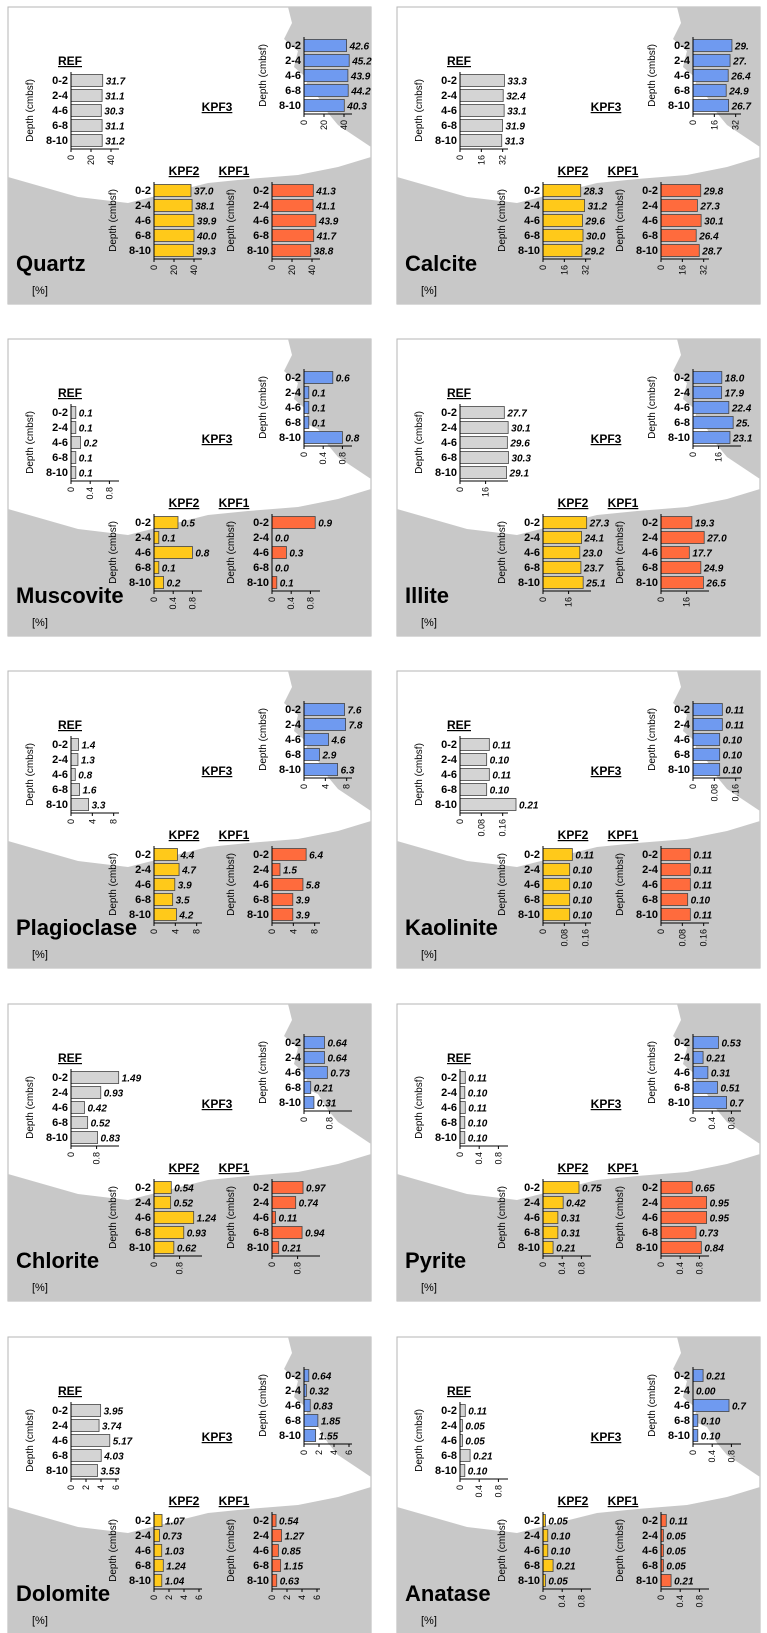  Describe the element at coordinates (715, 584) in the screenshot. I see `value-label: 26.5` at that location.